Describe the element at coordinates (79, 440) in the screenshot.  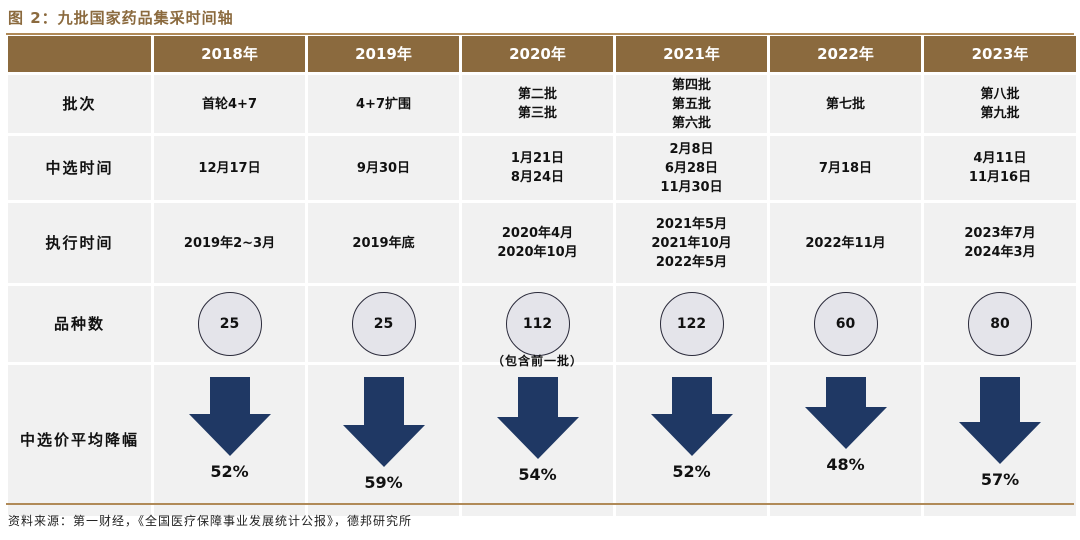
I see `row-label-price-drop: 中选价平均降幅` at that location.